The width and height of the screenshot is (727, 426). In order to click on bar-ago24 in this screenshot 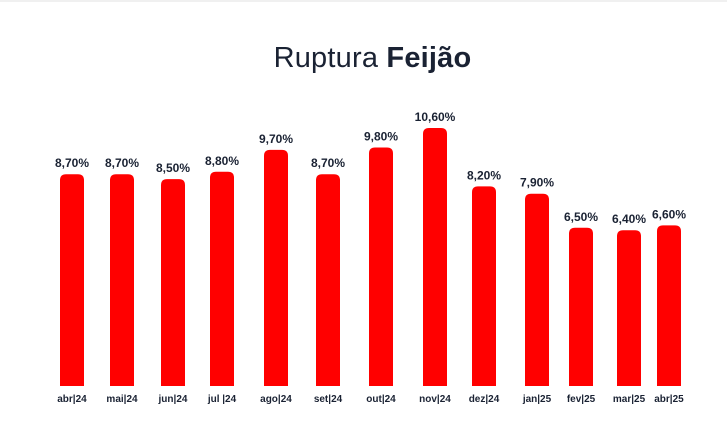, I will do `click(276, 267)`.